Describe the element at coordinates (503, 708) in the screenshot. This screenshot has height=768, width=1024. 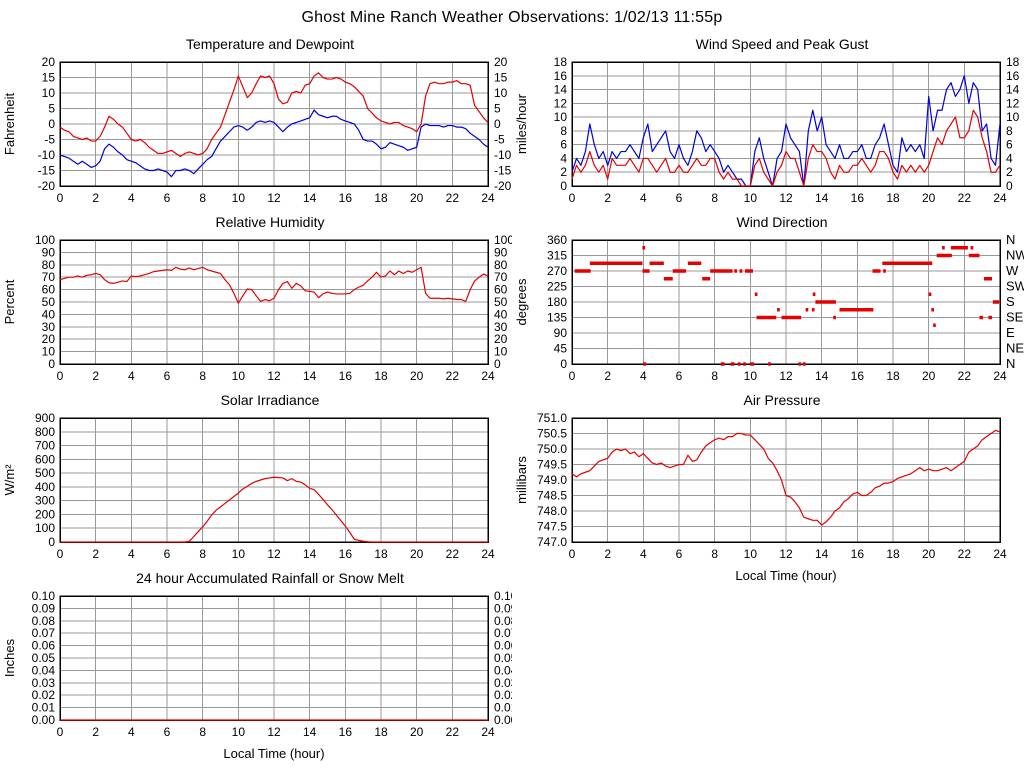
I see `svg-text: 0.01` at that location.